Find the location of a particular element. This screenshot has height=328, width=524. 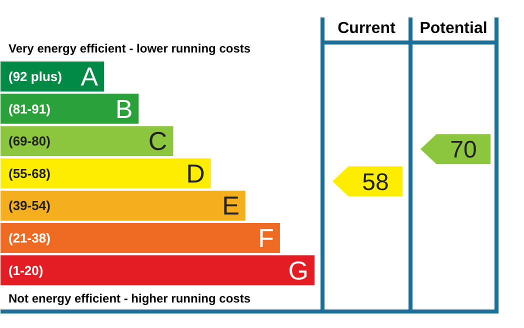

y-tick-label: (92 plus) is located at coordinates (35, 76).